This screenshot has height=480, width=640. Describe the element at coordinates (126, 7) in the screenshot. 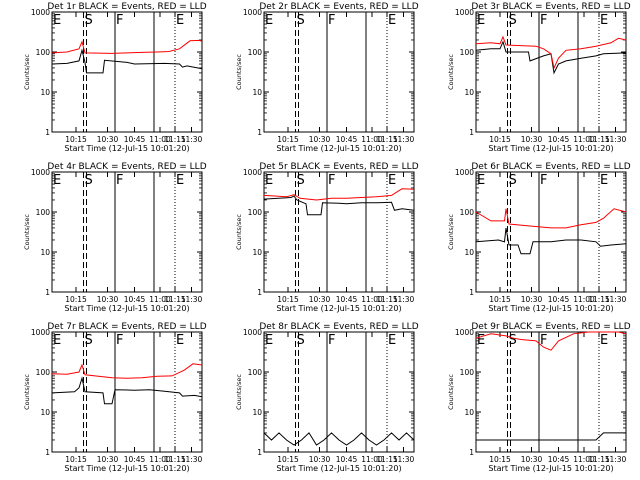

I see `panel-title: Det 1r BLACK = Events, RED = LLD` at that location.